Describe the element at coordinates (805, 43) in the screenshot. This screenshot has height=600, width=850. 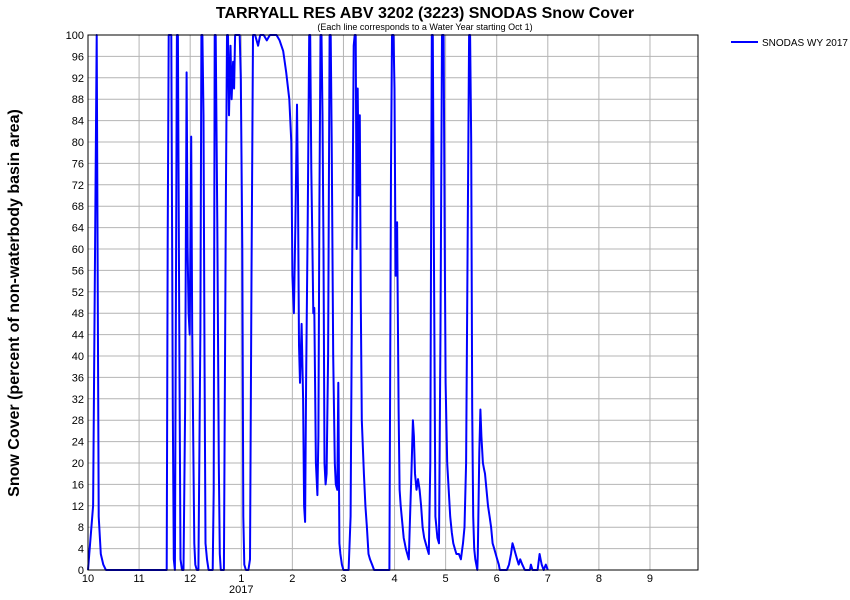
I see `legend-label: SNODAS WY 2017` at that location.